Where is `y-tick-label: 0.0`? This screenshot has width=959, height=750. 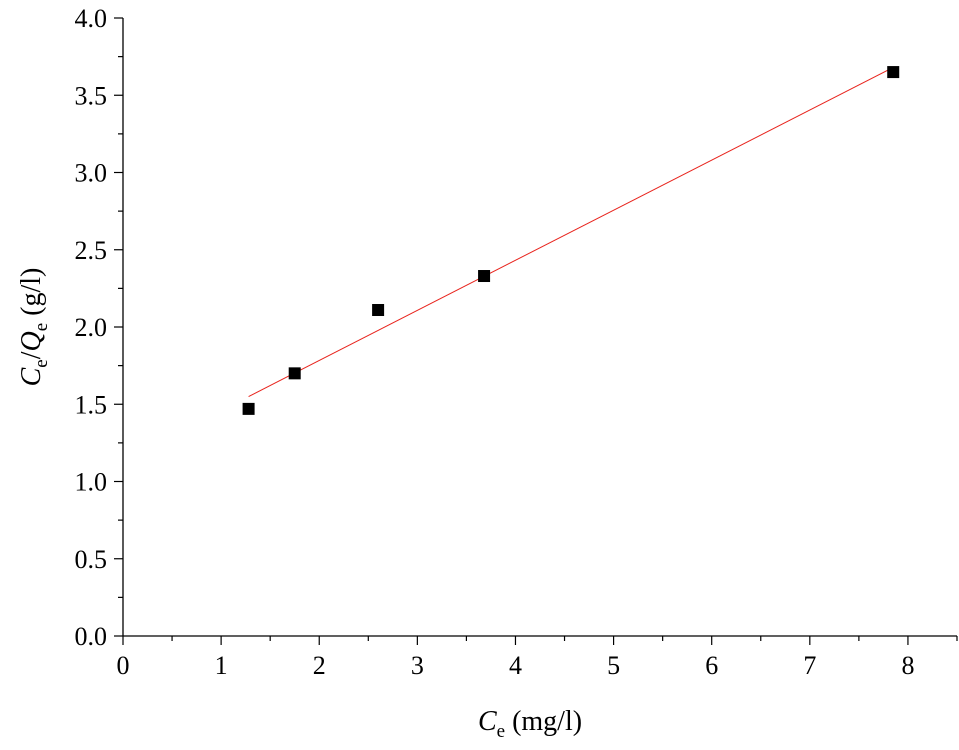
y-tick-label: 0.0 is located at coordinates (91, 636).